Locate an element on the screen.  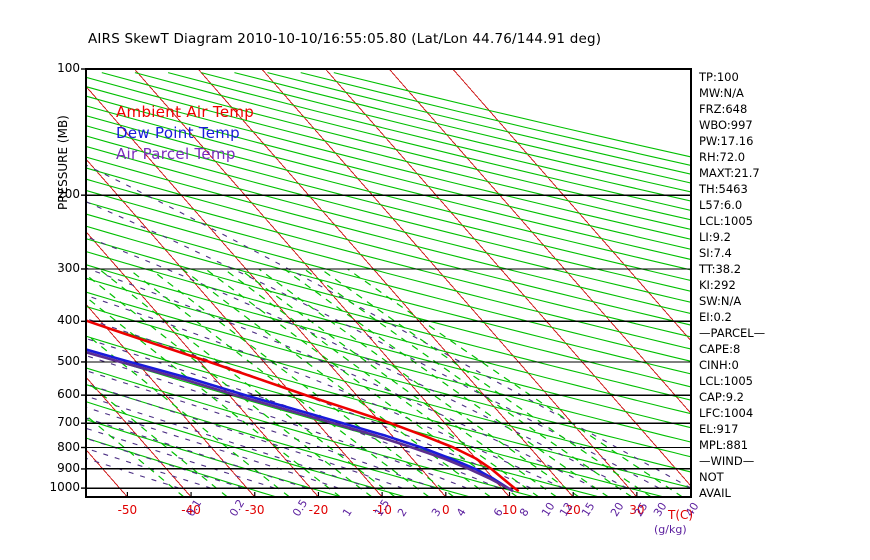
stat-item: CINH:0 is located at coordinates (719, 365).